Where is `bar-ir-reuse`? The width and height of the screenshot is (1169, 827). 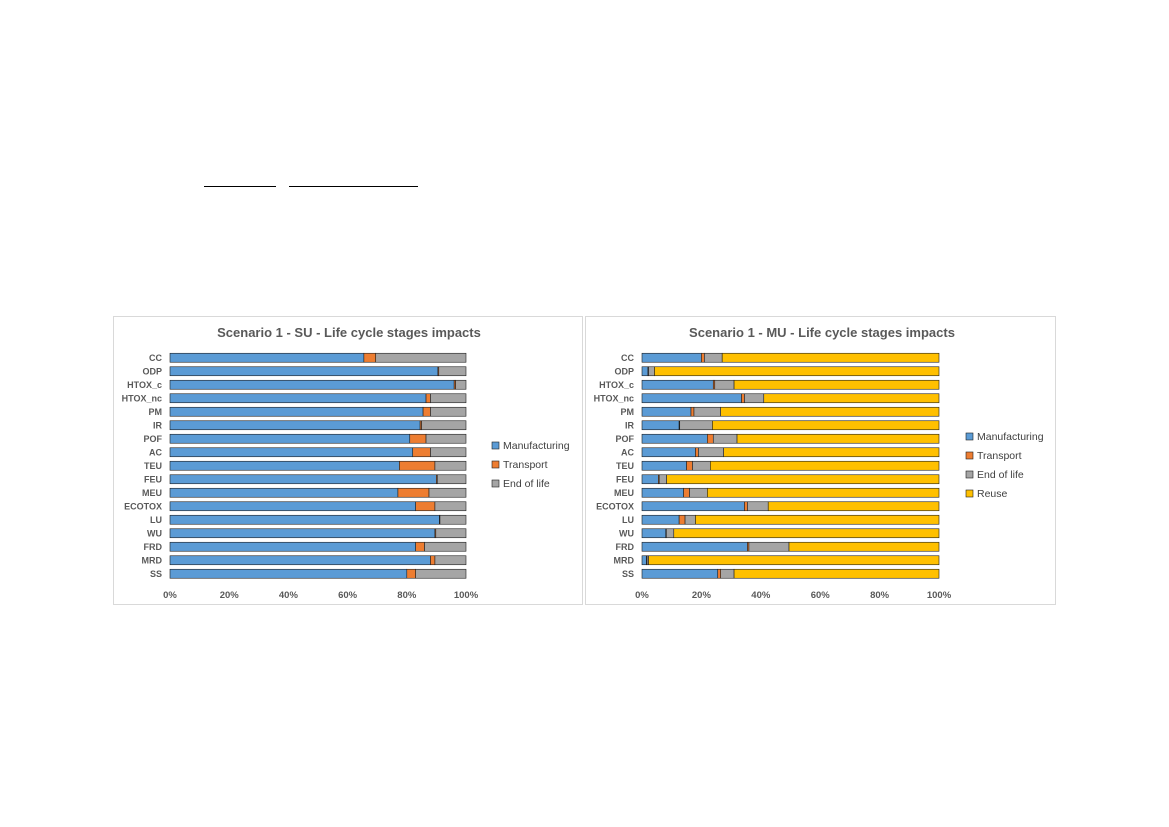 bar-ir-reuse is located at coordinates (826, 425).